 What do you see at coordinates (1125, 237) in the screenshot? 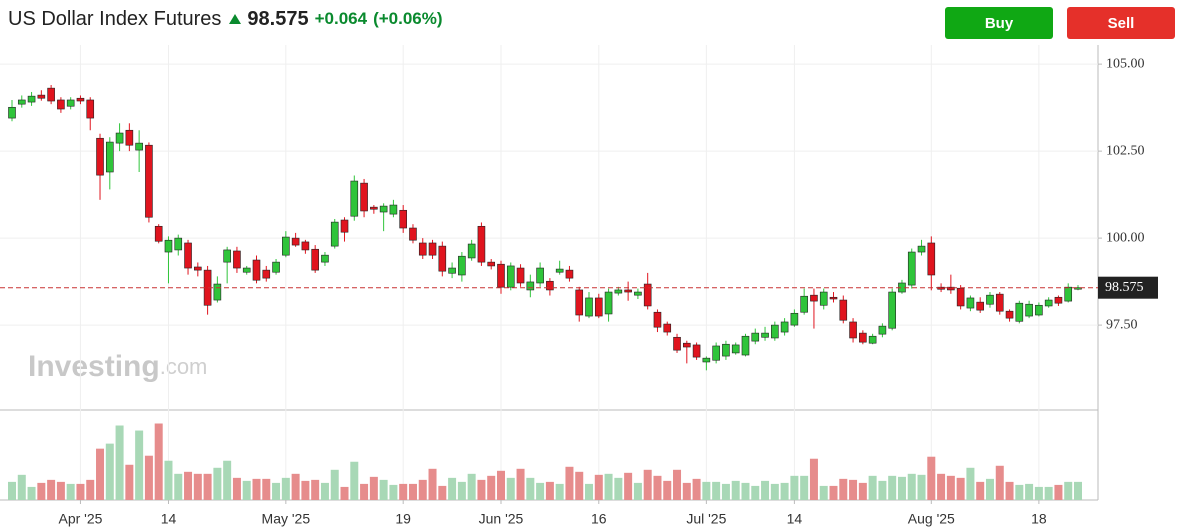
I see `y-tick-label: 100.00` at bounding box center [1125, 237].